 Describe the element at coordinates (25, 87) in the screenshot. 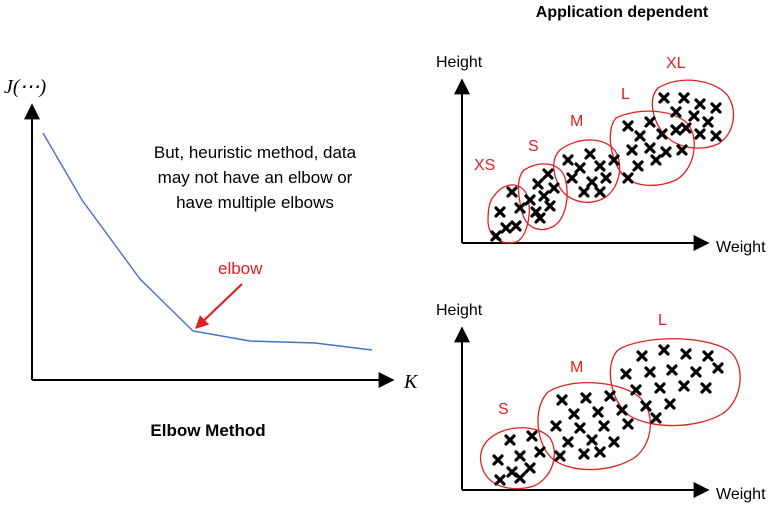

I see `elbow-y-axis-label: J(⋯)` at that location.